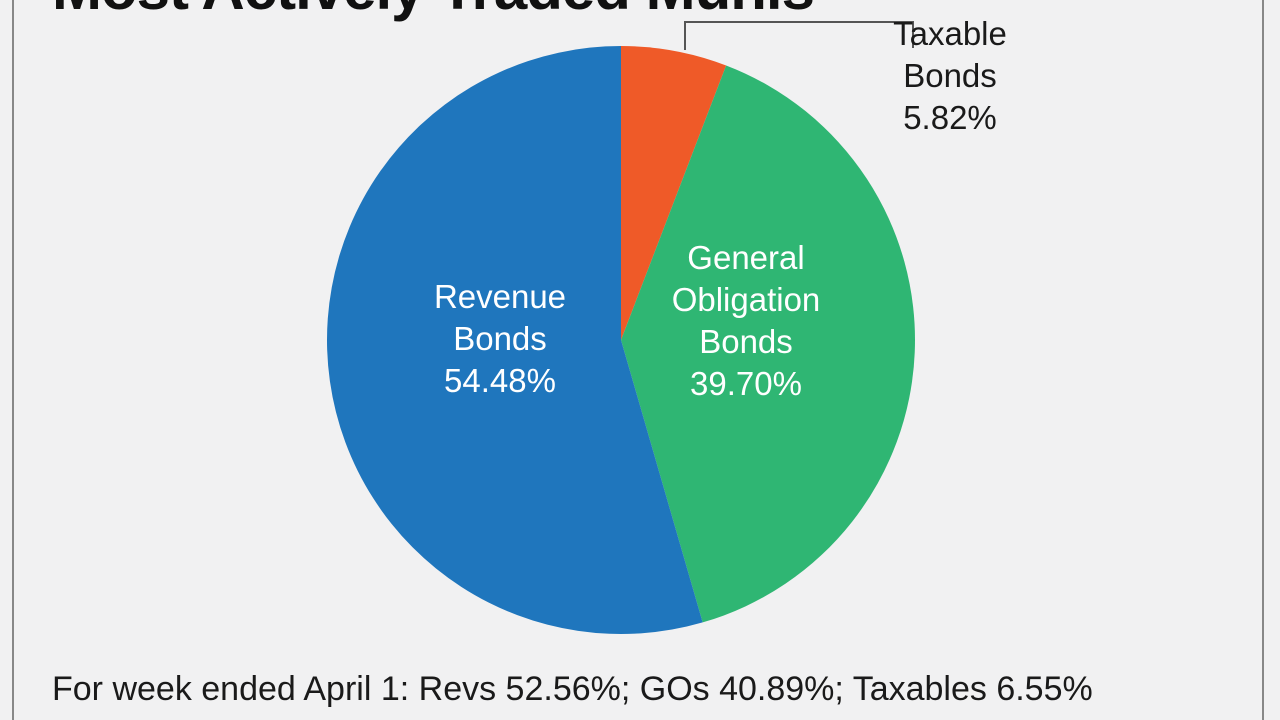 This screenshot has height=720, width=1280. I want to click on slice-label-line: 5.82%, so click(950, 117).